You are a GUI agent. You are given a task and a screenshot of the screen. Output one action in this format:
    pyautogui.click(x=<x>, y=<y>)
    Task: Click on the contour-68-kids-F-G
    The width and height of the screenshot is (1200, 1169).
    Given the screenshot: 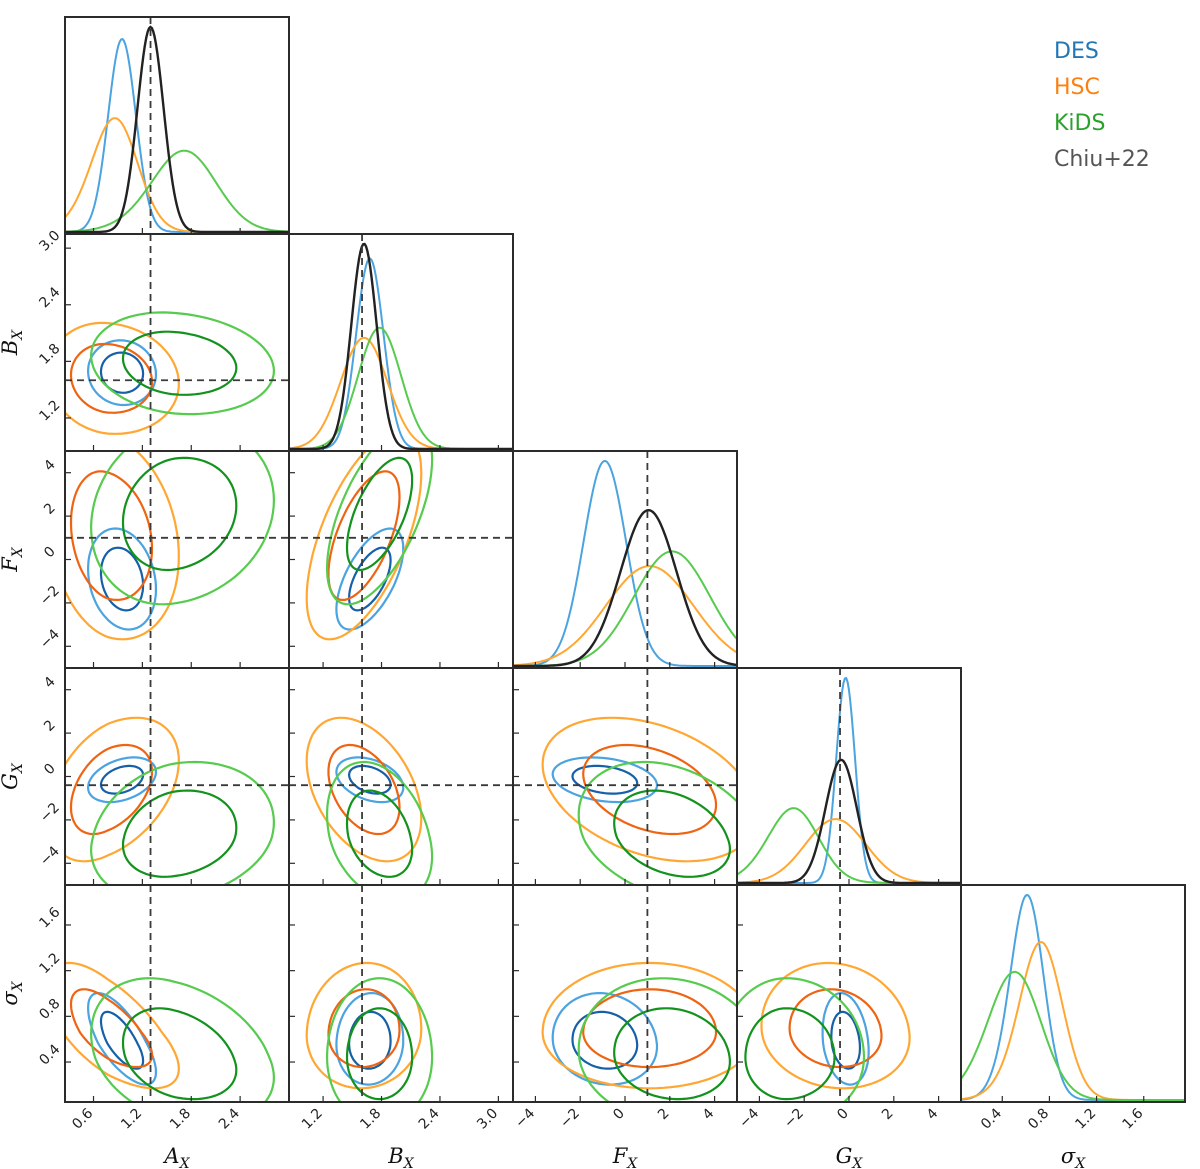 What is the action you would take?
    pyautogui.click(x=672, y=833)
    